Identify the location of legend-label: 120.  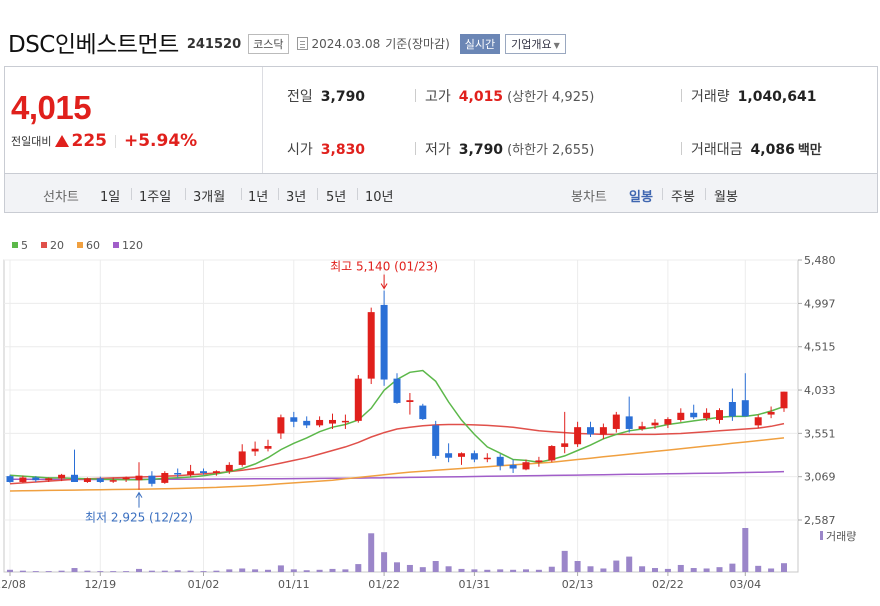
(132, 245).